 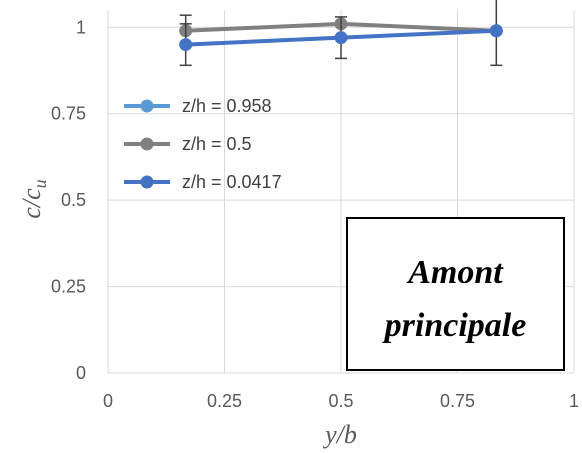 I want to click on x-tick-label: 1, so click(x=574, y=401).